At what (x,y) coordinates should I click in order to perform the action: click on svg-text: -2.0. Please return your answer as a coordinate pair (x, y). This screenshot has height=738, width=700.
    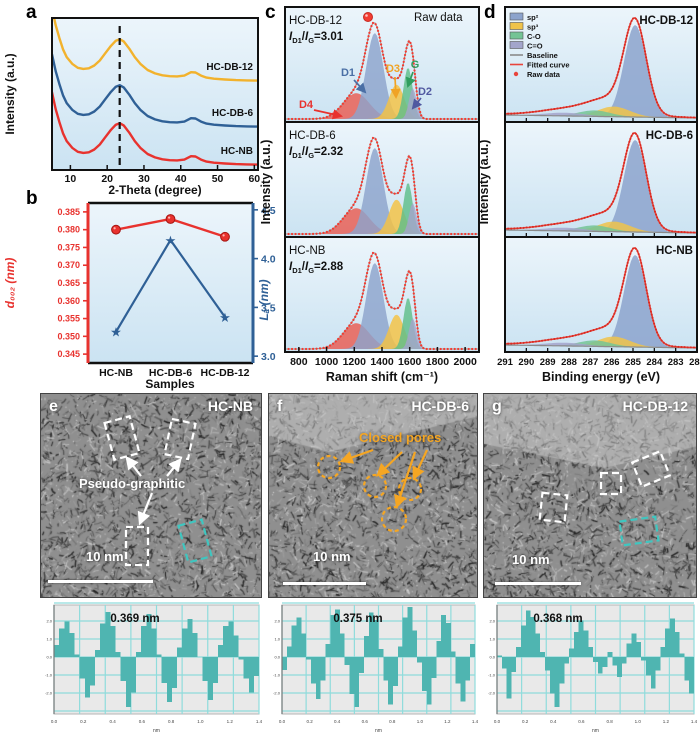
    Looking at the image, I should click on (492, 693).